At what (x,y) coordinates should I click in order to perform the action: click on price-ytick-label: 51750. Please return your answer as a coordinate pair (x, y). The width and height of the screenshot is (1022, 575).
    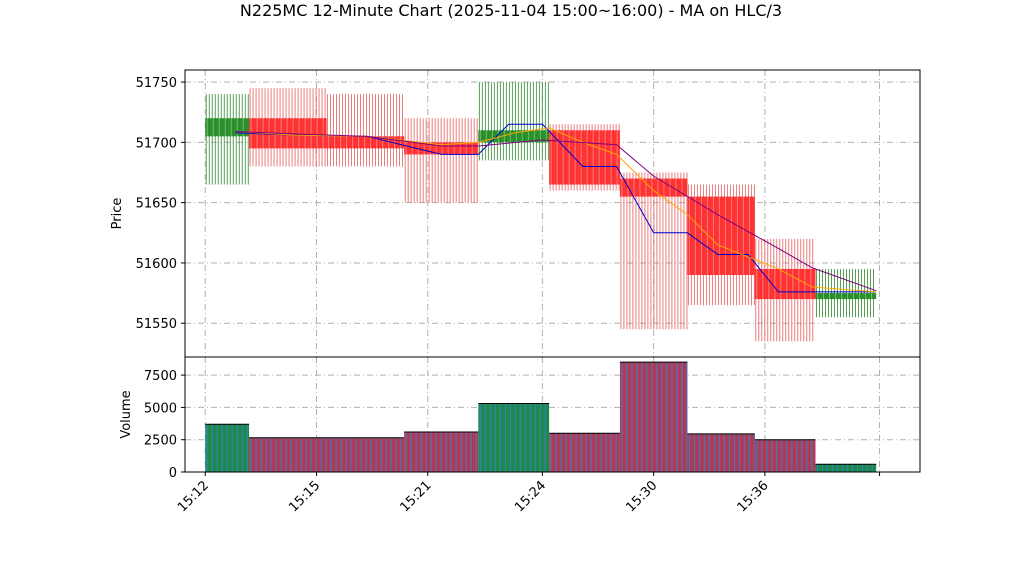
    Looking at the image, I should click on (156, 83).